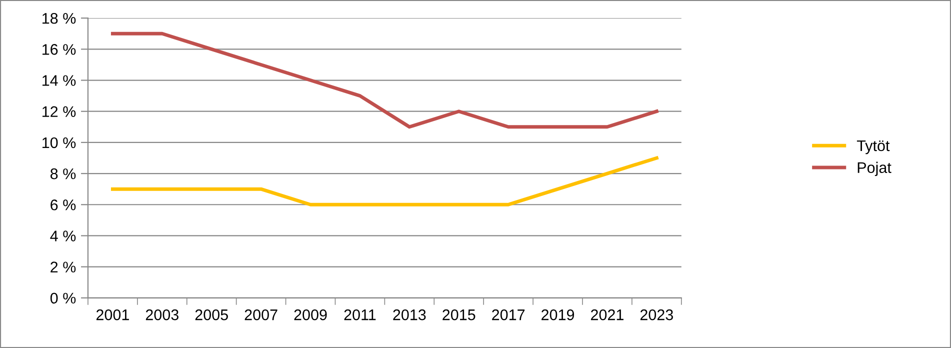 The width and height of the screenshot is (951, 348). I want to click on x-tick-label: 2015, so click(459, 314).